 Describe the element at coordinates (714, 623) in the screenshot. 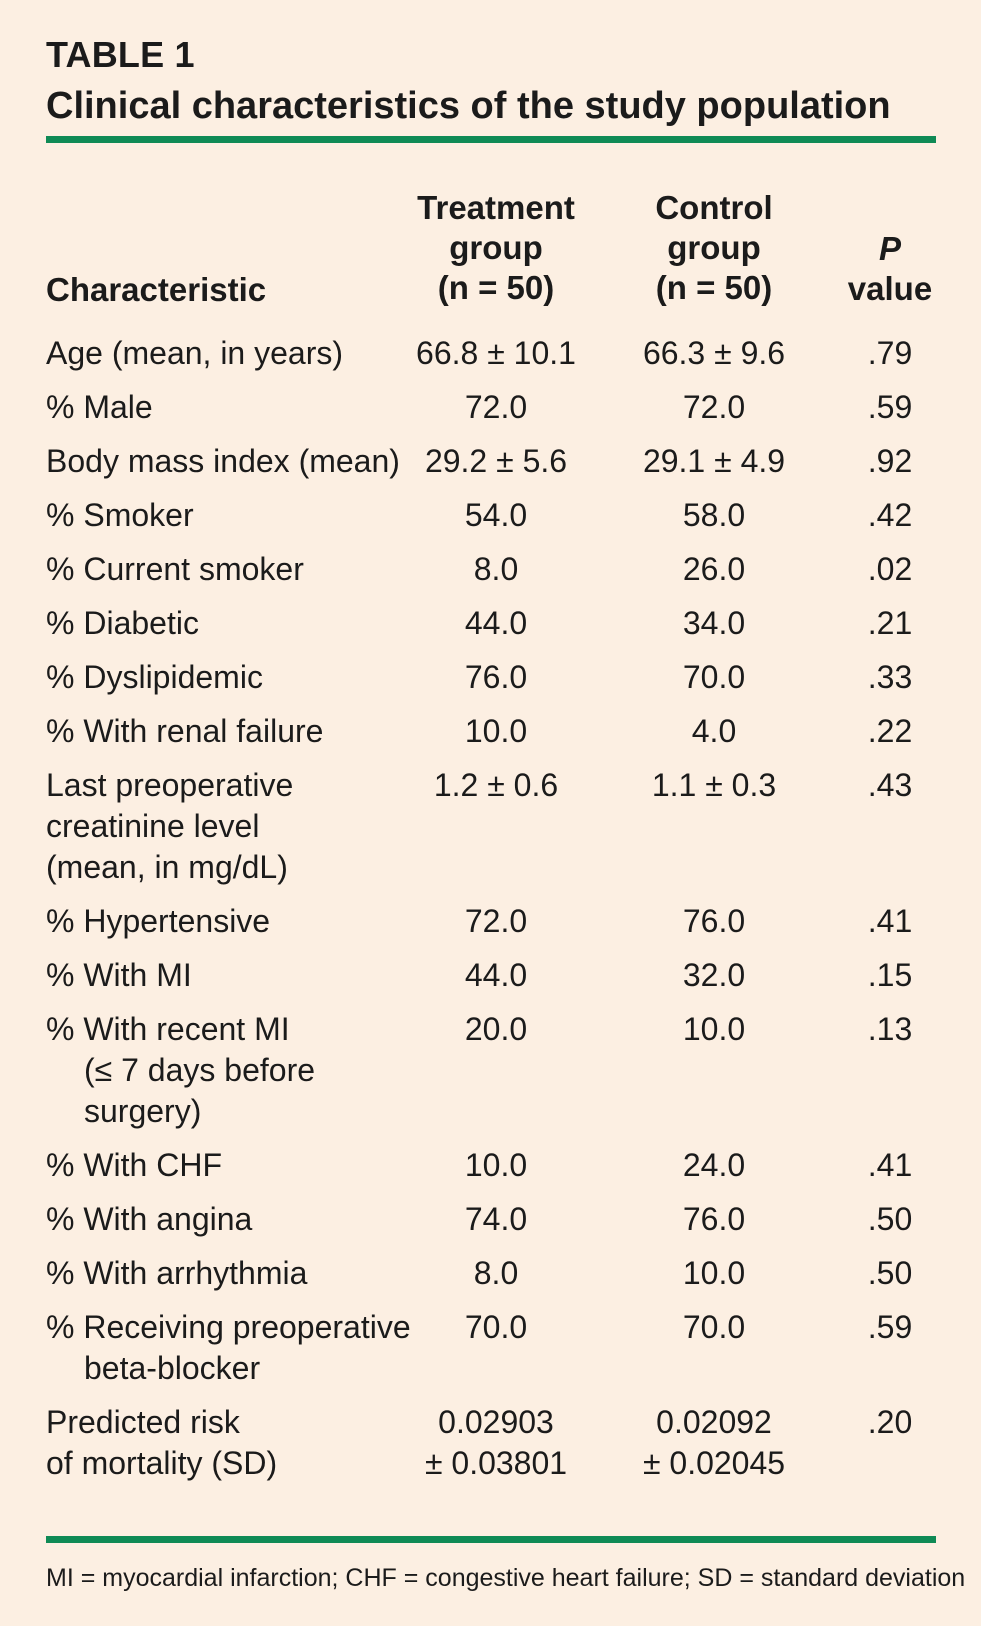

I see `control-value: 34.0` at that location.